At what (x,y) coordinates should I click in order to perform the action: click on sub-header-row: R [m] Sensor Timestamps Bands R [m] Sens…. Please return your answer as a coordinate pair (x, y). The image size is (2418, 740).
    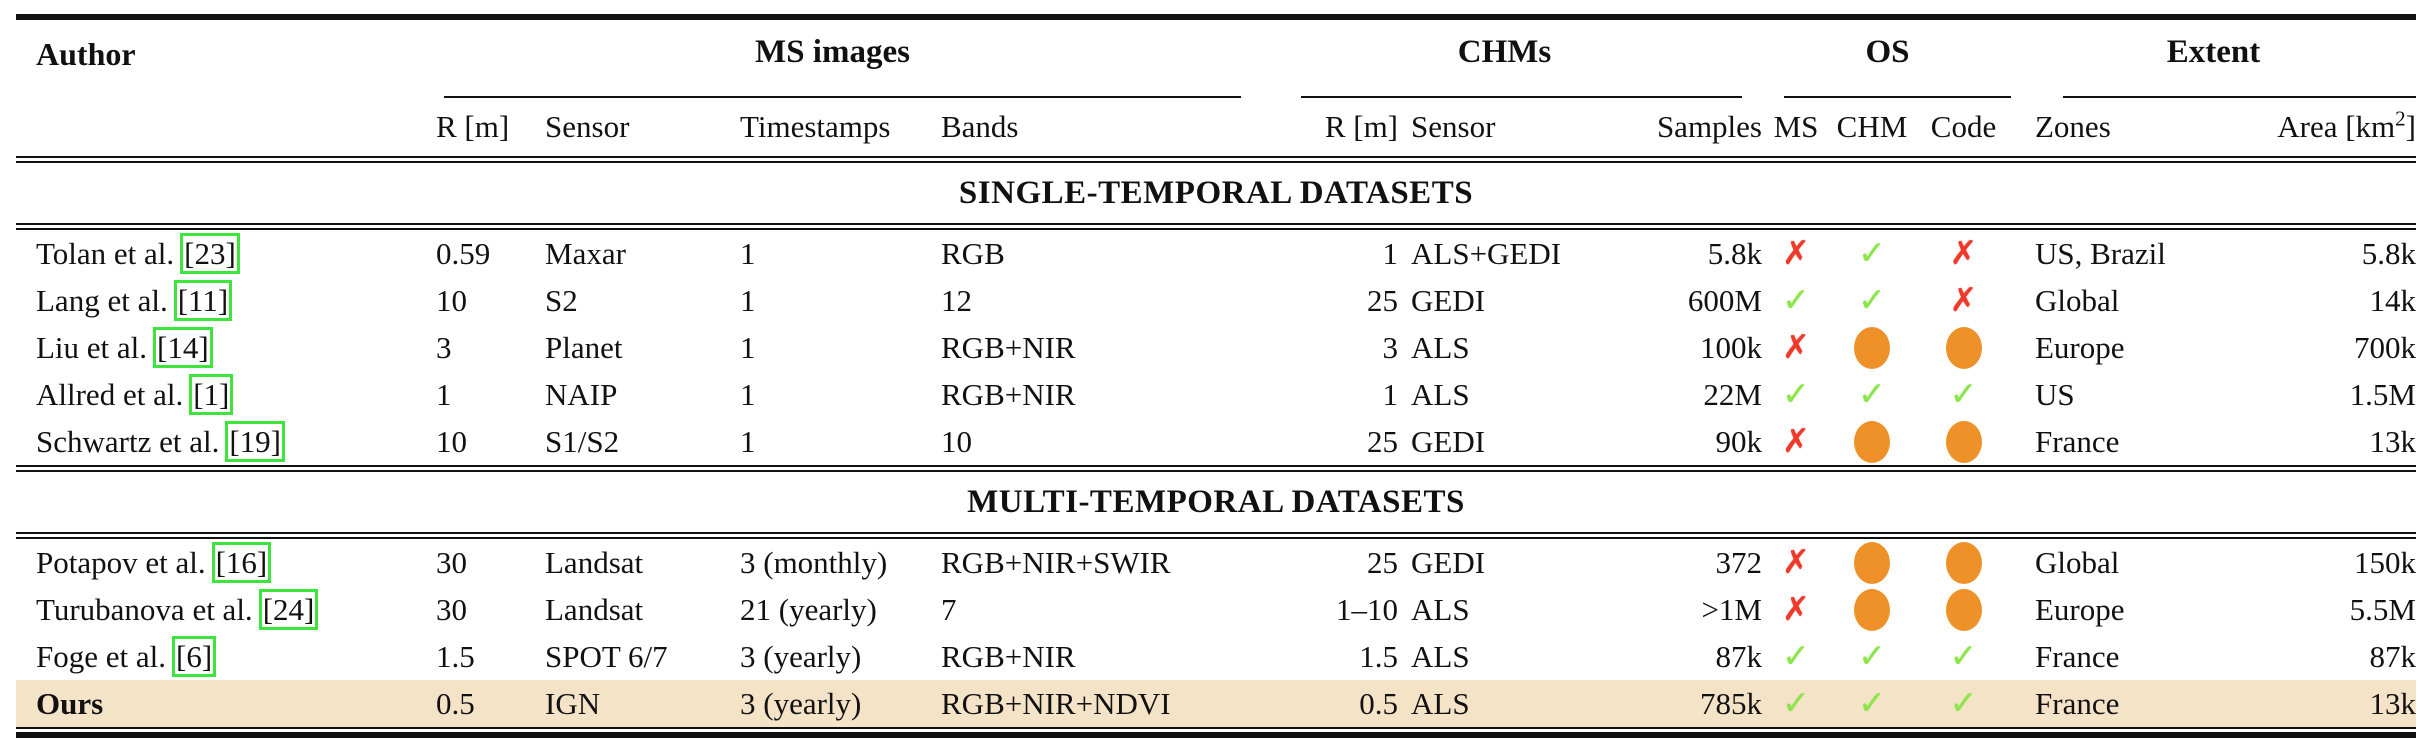
    Looking at the image, I should click on (1216, 127).